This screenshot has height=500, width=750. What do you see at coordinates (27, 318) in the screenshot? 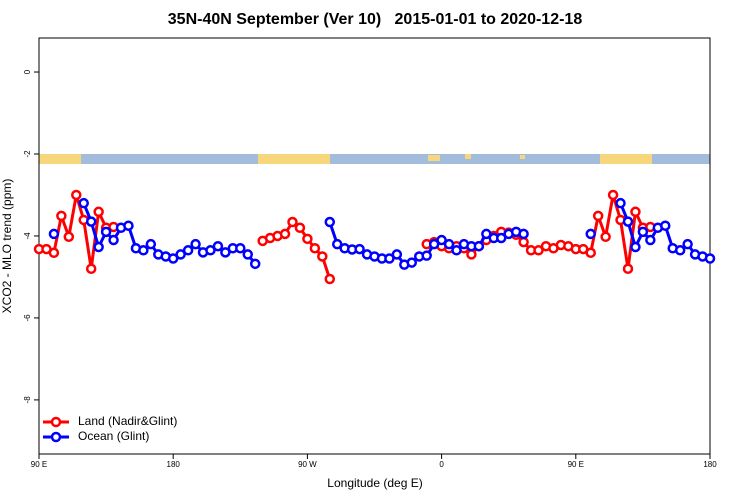
I see `y-tick-label: -6` at bounding box center [27, 318].